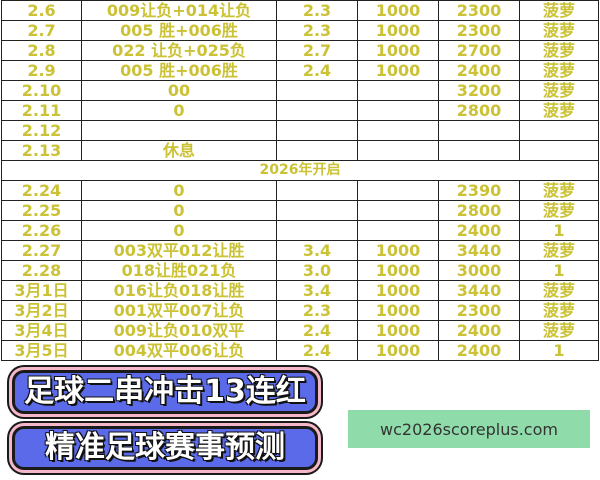 This screenshot has height=480, width=600. What do you see at coordinates (179, 350) in the screenshot?
I see `cell-bet: 004双平006让负` at bounding box center [179, 350].